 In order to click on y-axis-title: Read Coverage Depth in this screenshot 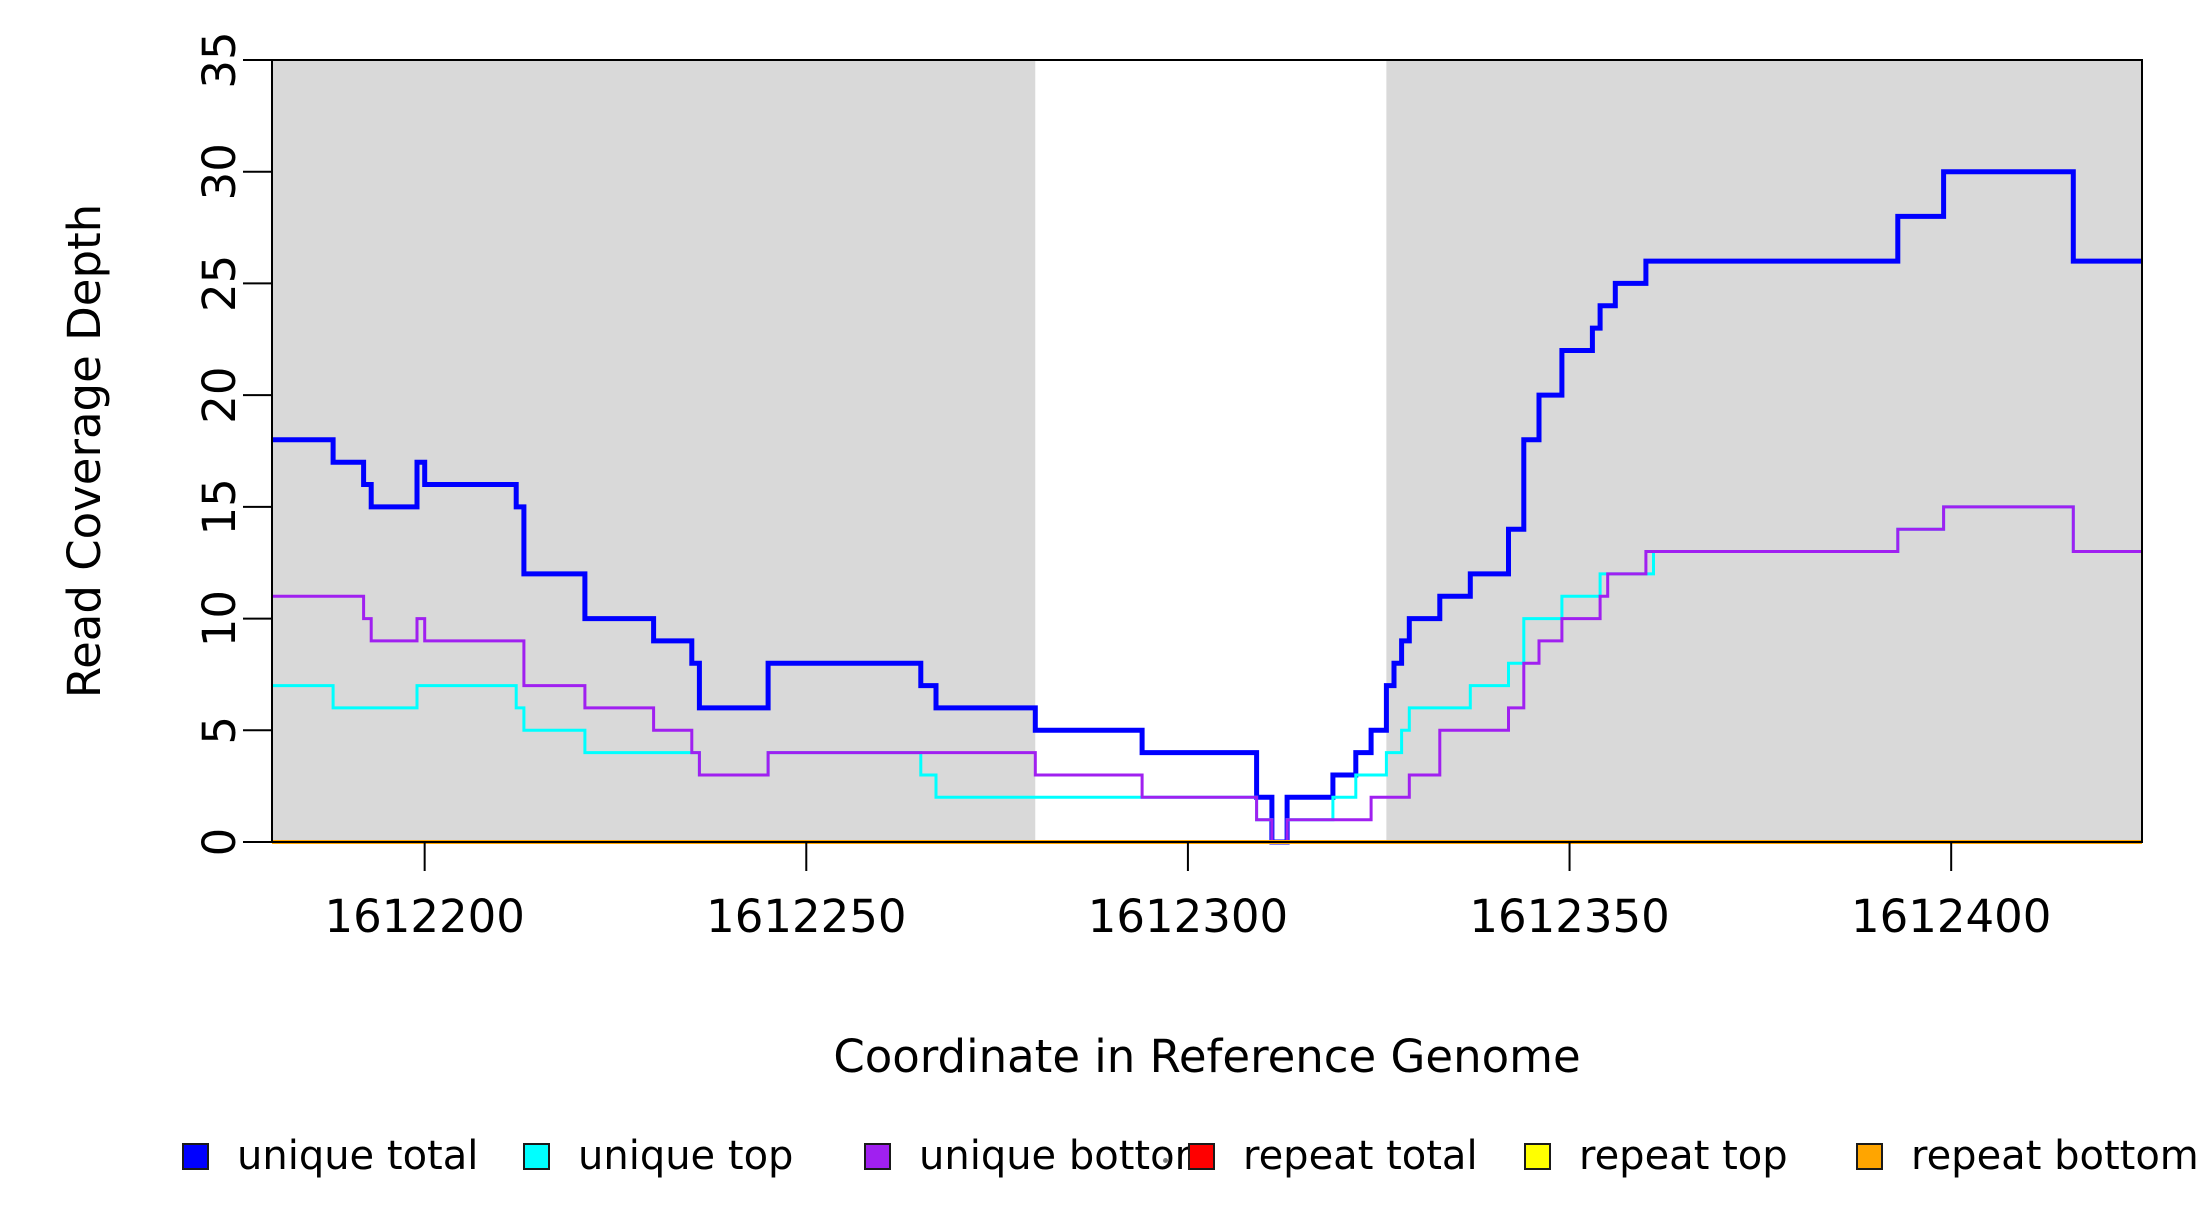, I will do `click(84, 451)`.